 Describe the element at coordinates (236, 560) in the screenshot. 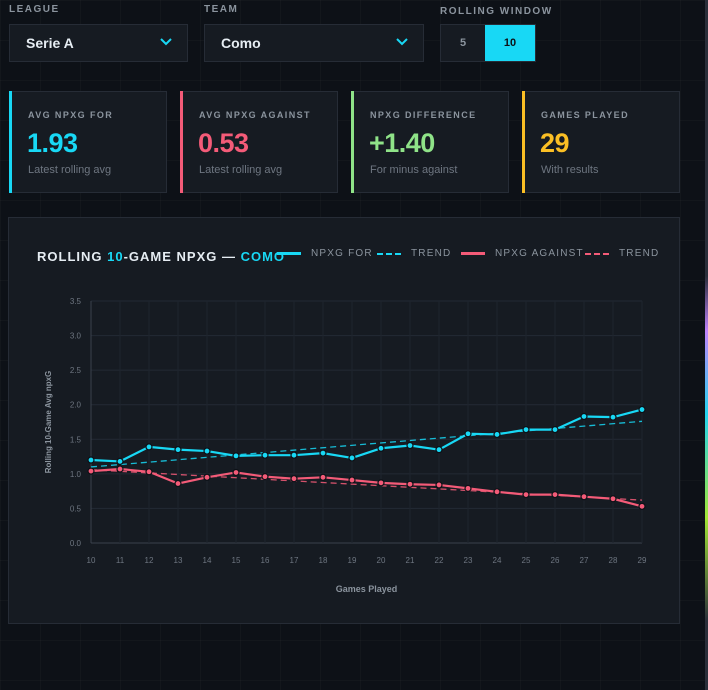

I see `x-tick-label: 15` at that location.